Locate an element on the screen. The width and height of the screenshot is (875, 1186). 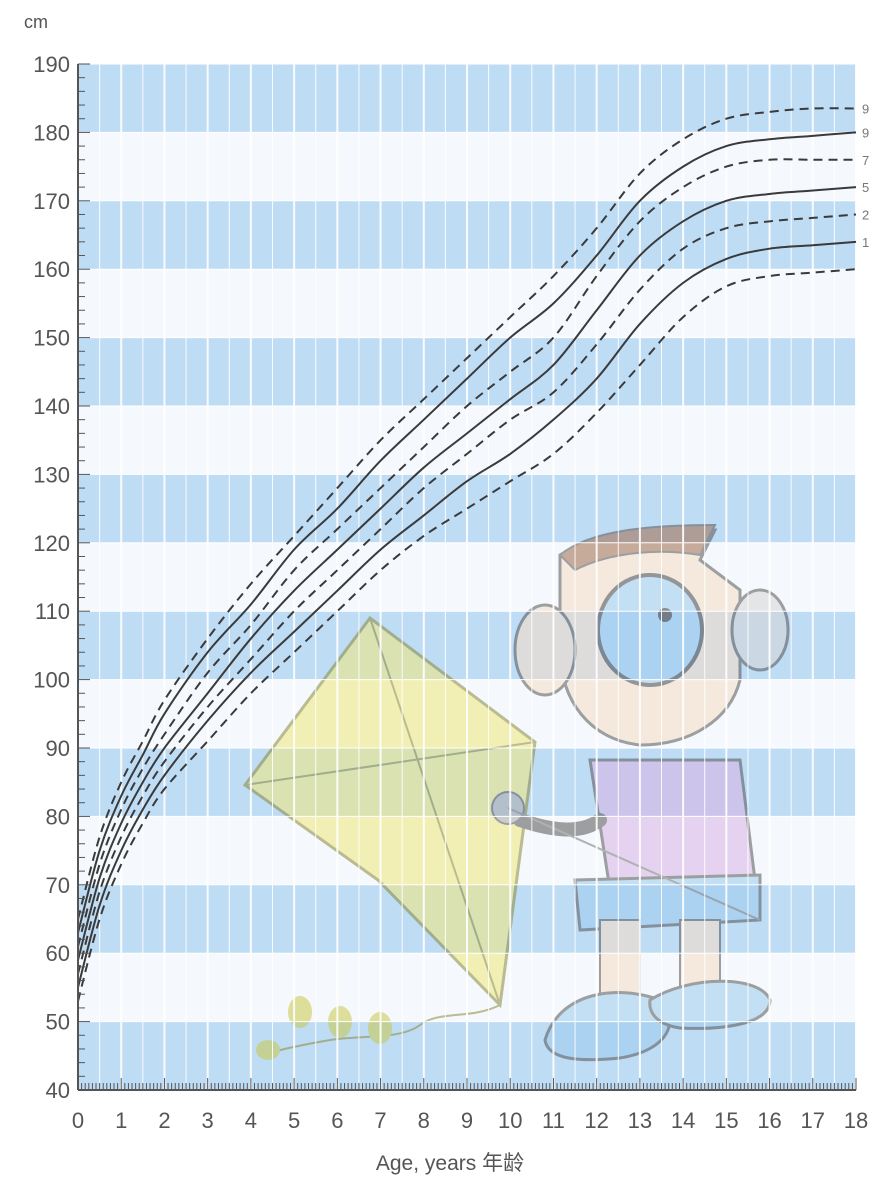
y-tick-label: 130 is located at coordinates (51, 474).